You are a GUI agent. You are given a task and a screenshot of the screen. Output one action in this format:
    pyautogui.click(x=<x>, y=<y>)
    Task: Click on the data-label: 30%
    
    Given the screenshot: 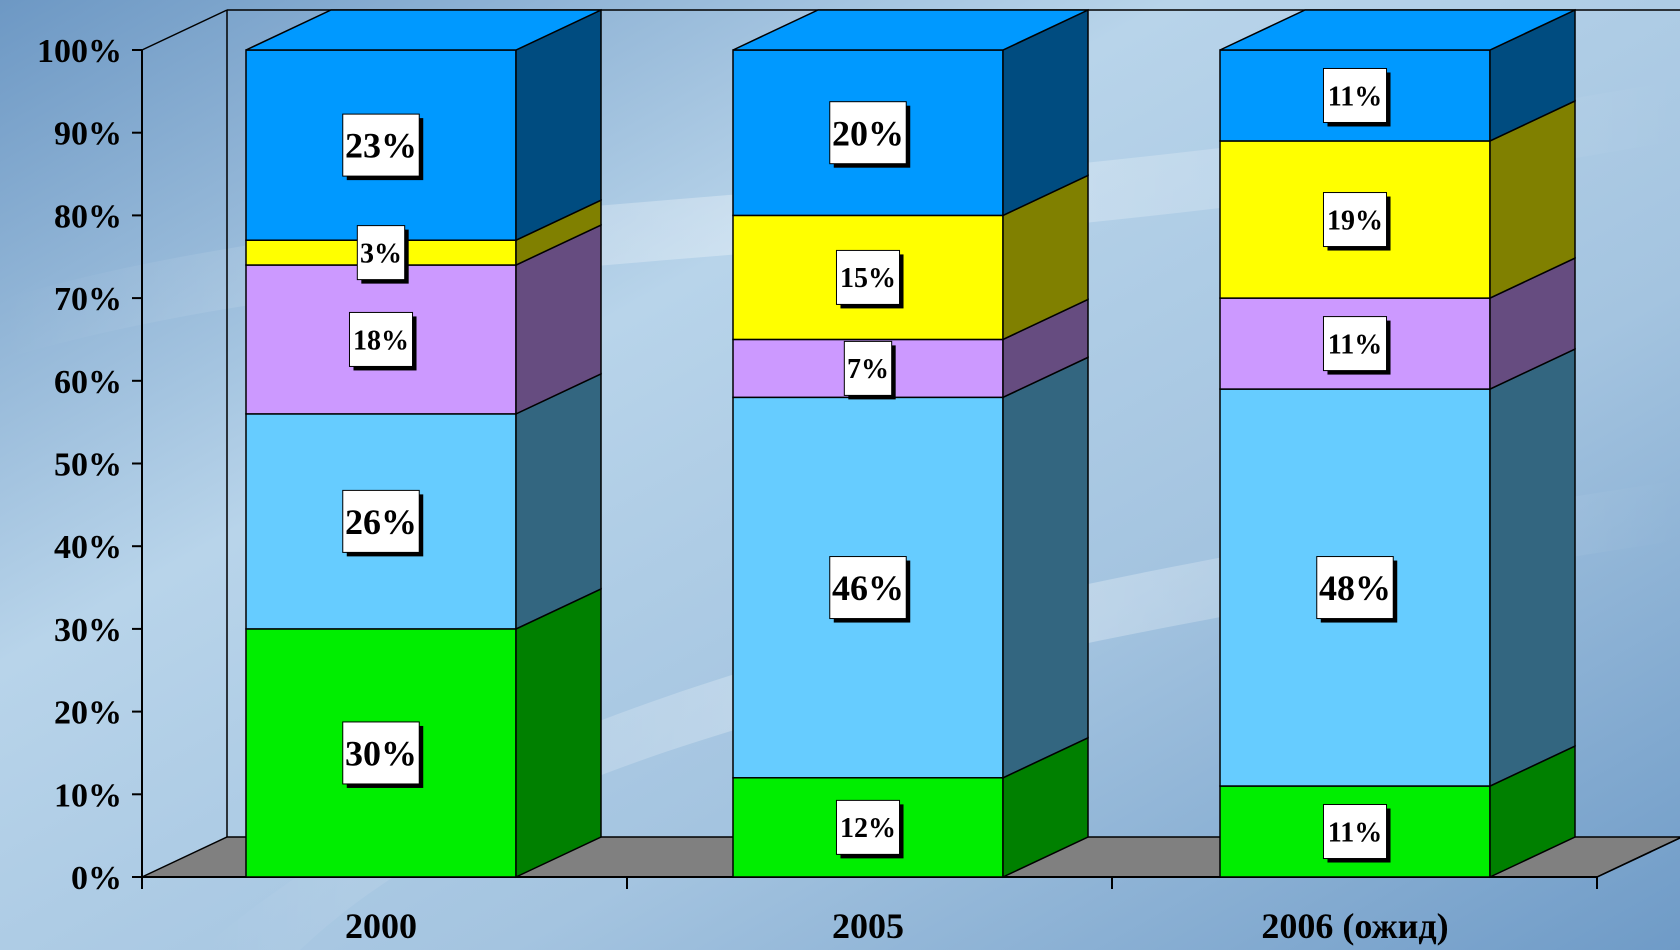 What is the action you would take?
    pyautogui.click(x=383, y=754)
    